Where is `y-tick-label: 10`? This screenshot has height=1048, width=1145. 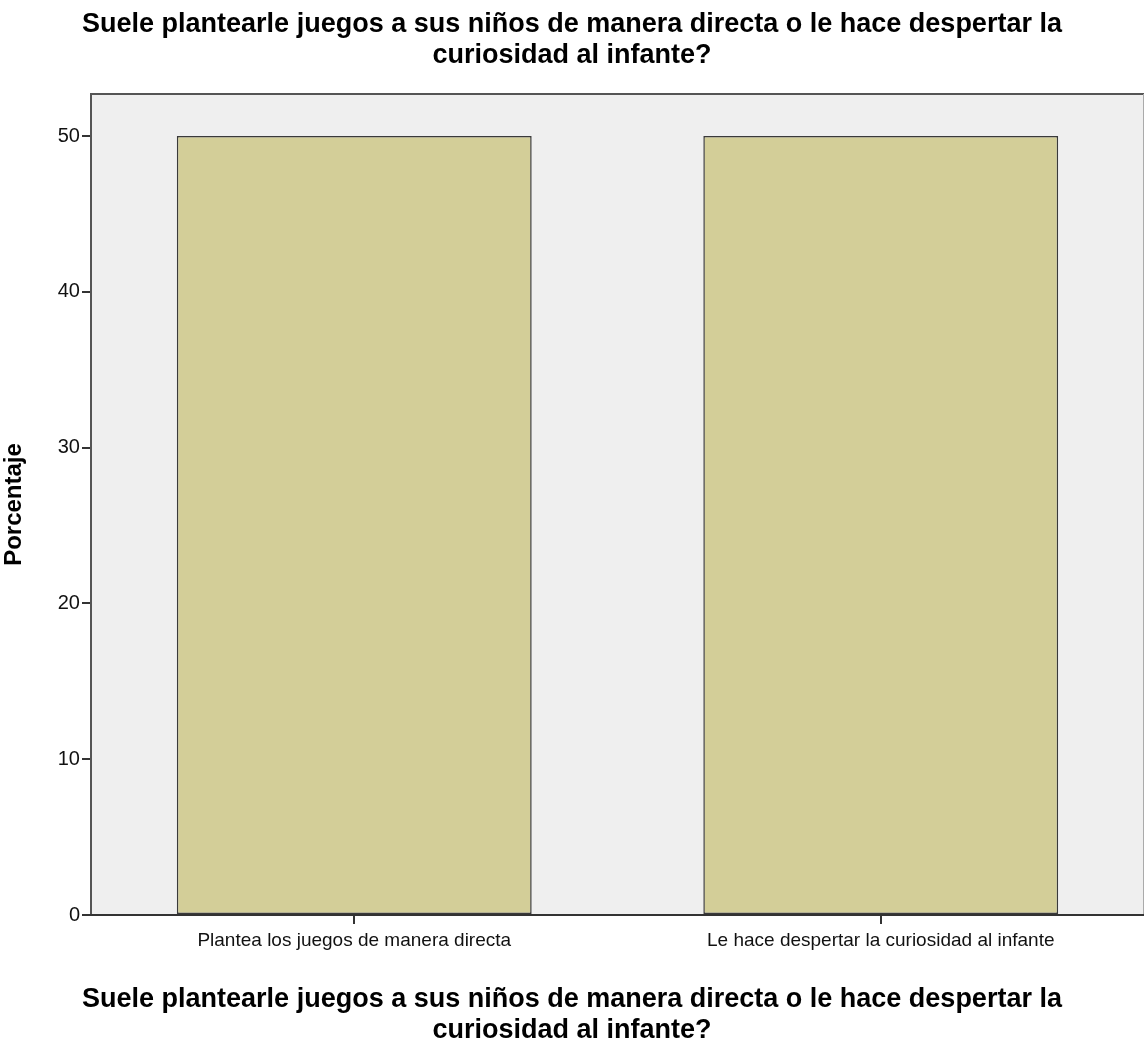
y-tick-label: 10 is located at coordinates (68, 757).